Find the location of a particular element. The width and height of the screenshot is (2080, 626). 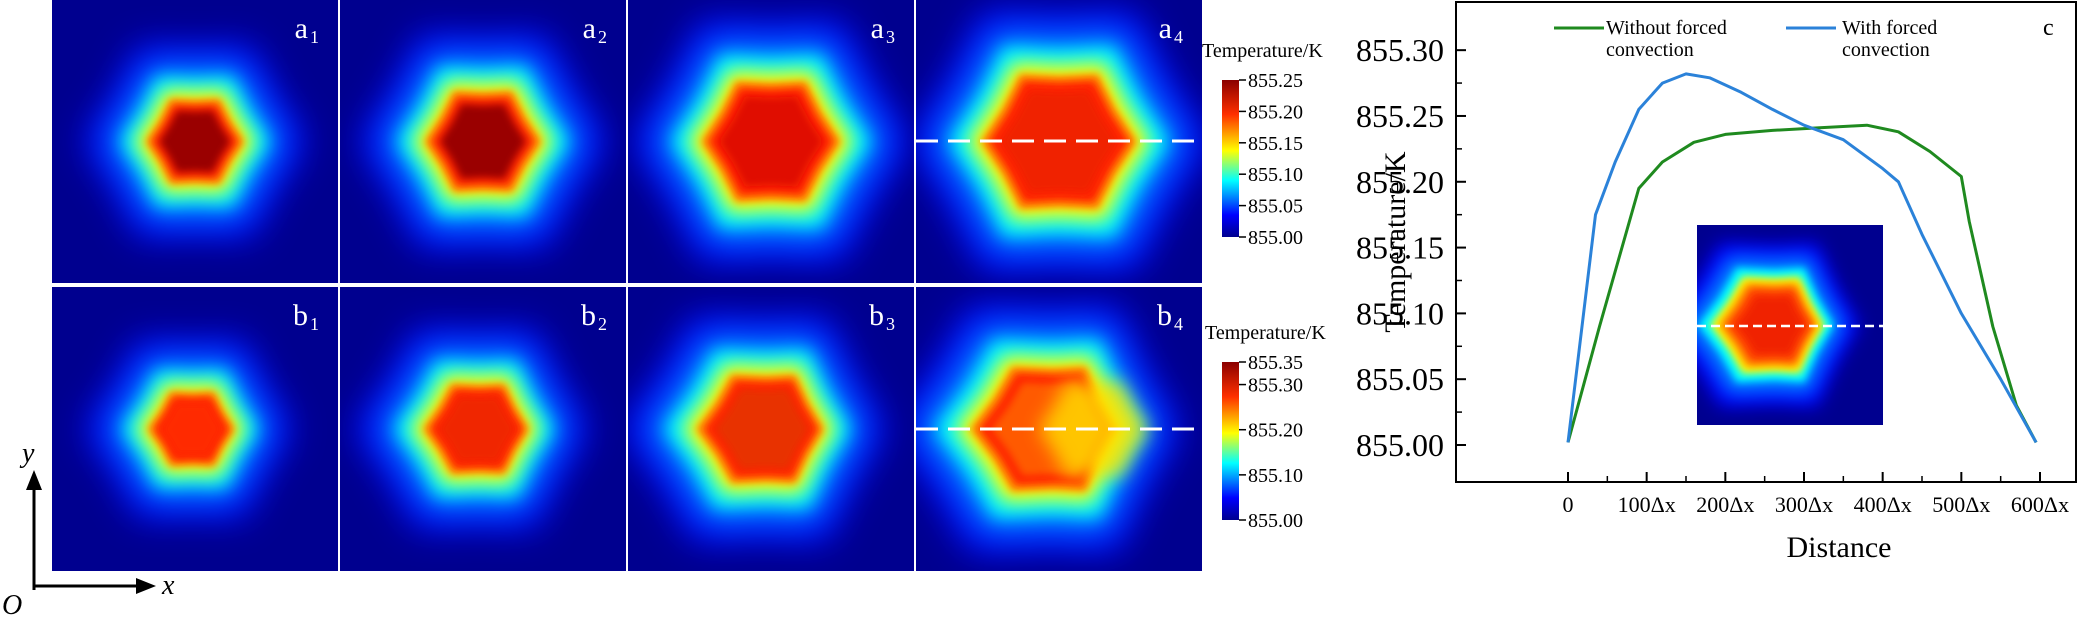

axis-origin-symbol: O is located at coordinates (12, 605).